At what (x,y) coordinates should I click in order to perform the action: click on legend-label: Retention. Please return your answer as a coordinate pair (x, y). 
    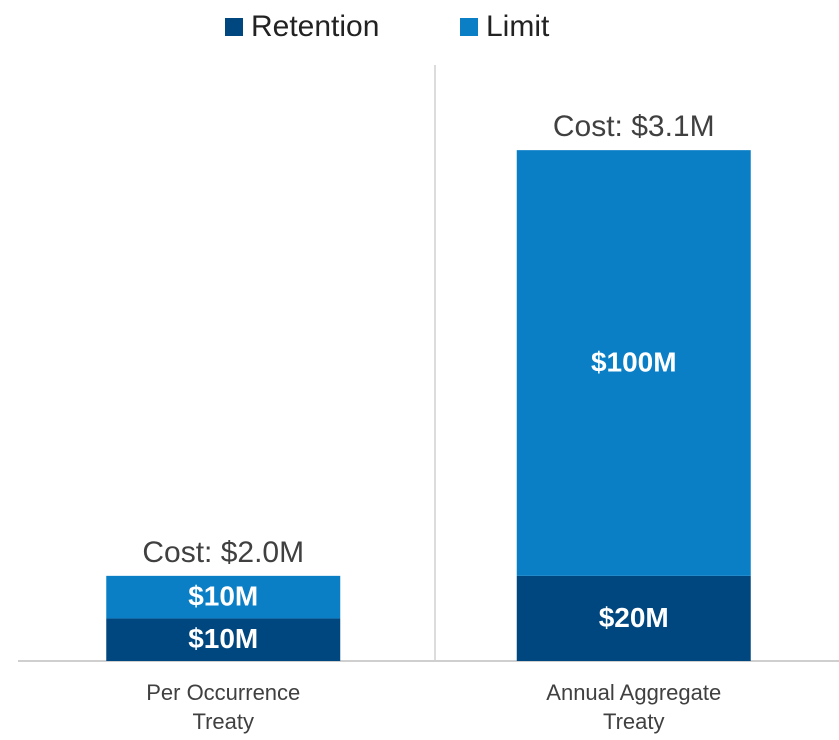
    Looking at the image, I should click on (315, 26).